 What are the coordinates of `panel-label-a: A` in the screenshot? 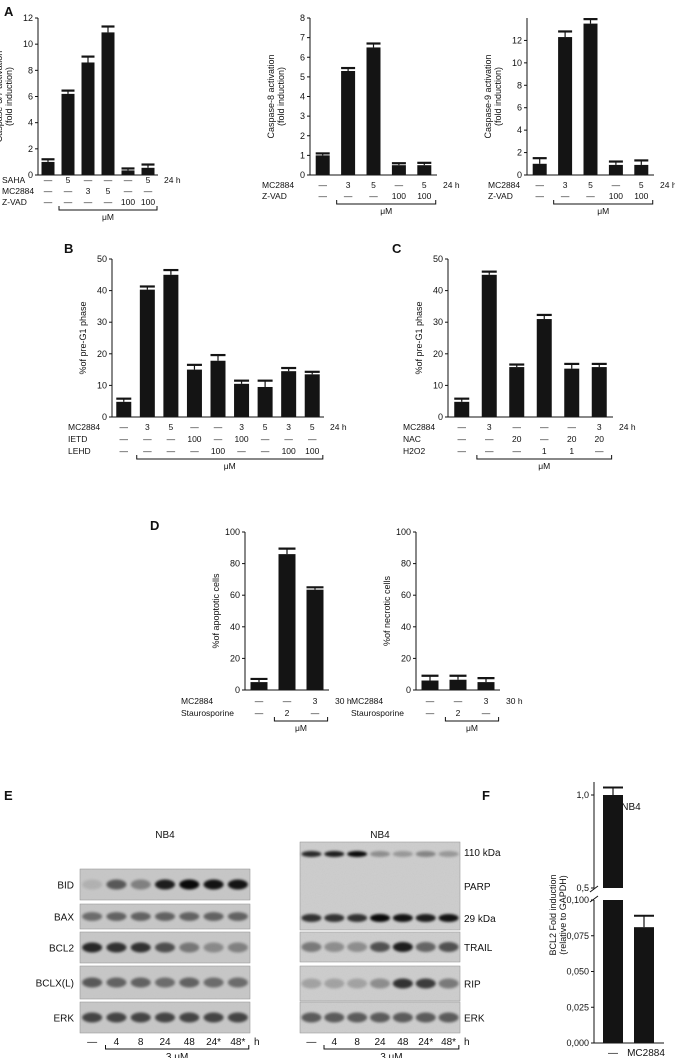 It's located at (9, 11).